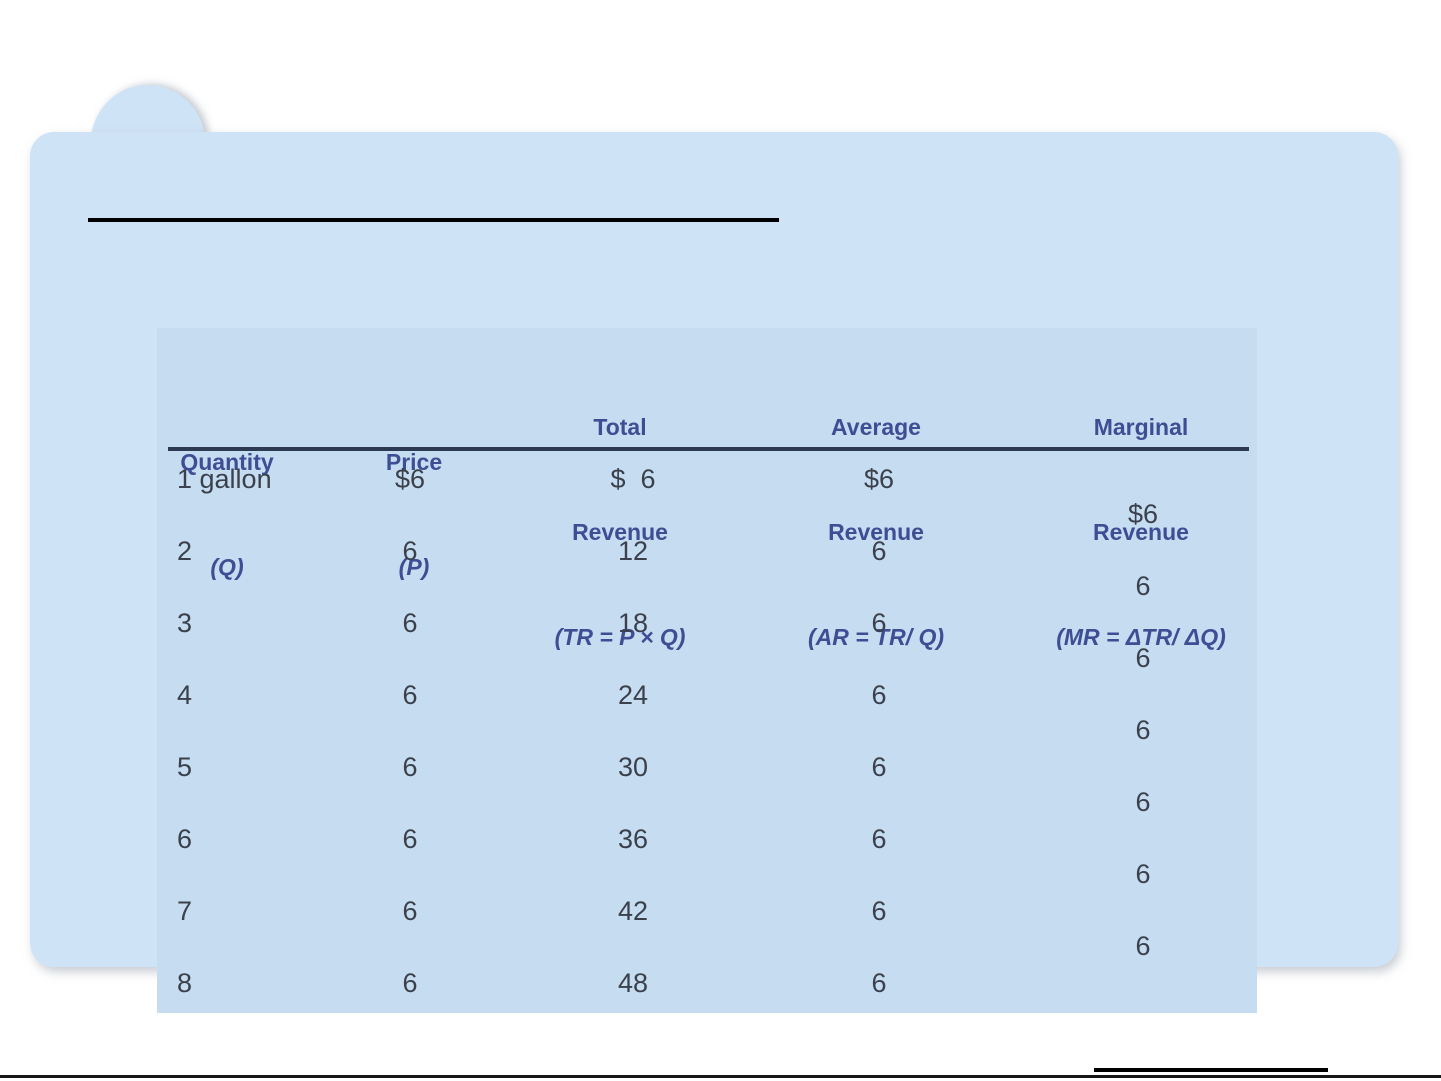  Describe the element at coordinates (879, 911) in the screenshot. I see `cell-average-revenue-7: 6` at that location.